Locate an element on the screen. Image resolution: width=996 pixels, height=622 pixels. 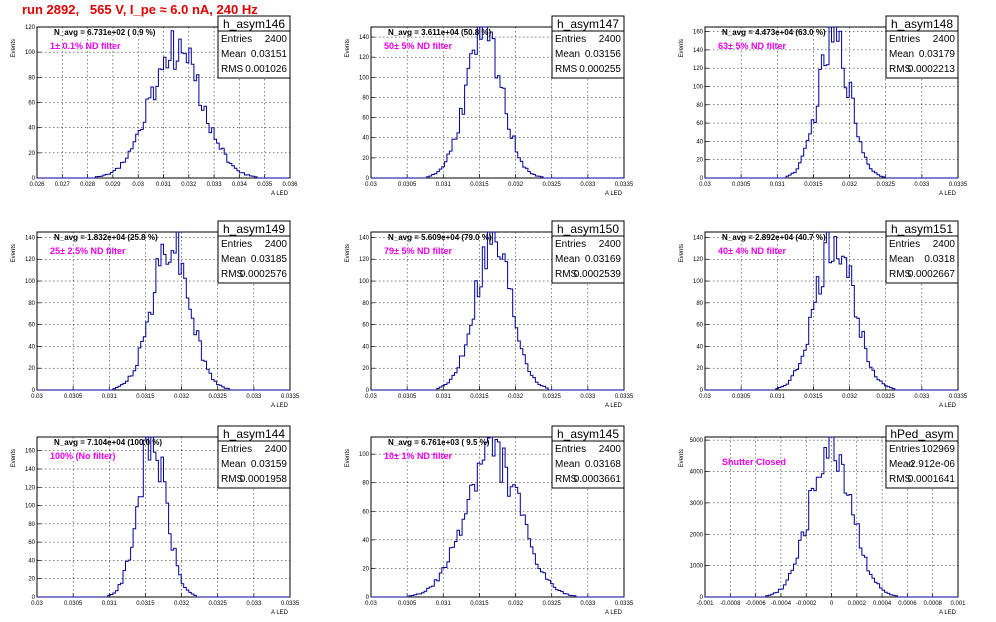
n-avg-label: N_avg = 1.832e+04 (25.8 %) is located at coordinates (106, 237).